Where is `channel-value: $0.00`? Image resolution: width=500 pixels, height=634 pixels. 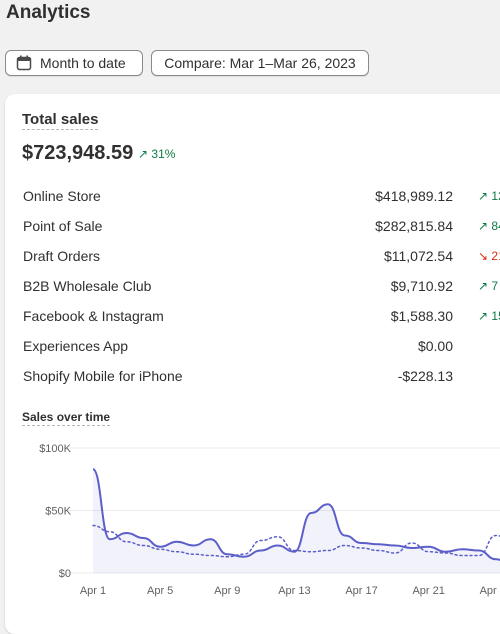 channel-value: $0.00 is located at coordinates (435, 346).